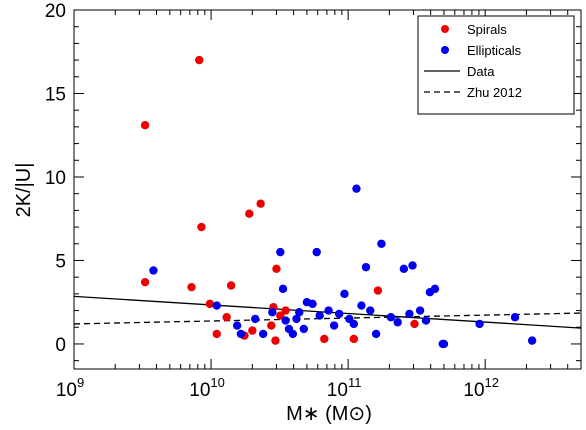 The width and height of the screenshot is (586, 430). What do you see at coordinates (355, 382) in the screenshot?
I see `x-tick-exponent: 11` at bounding box center [355, 382].